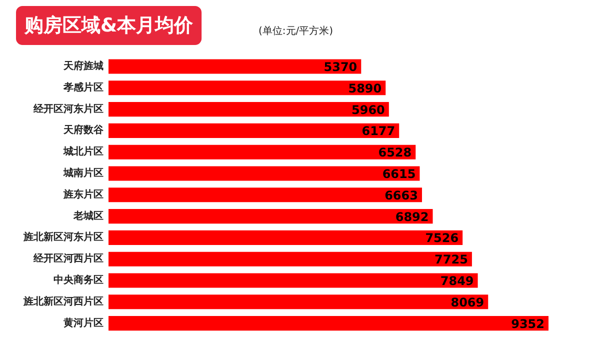 This screenshot has width=600, height=342. What do you see at coordinates (528, 323) in the screenshot?
I see `data-label: 9352` at bounding box center [528, 323].